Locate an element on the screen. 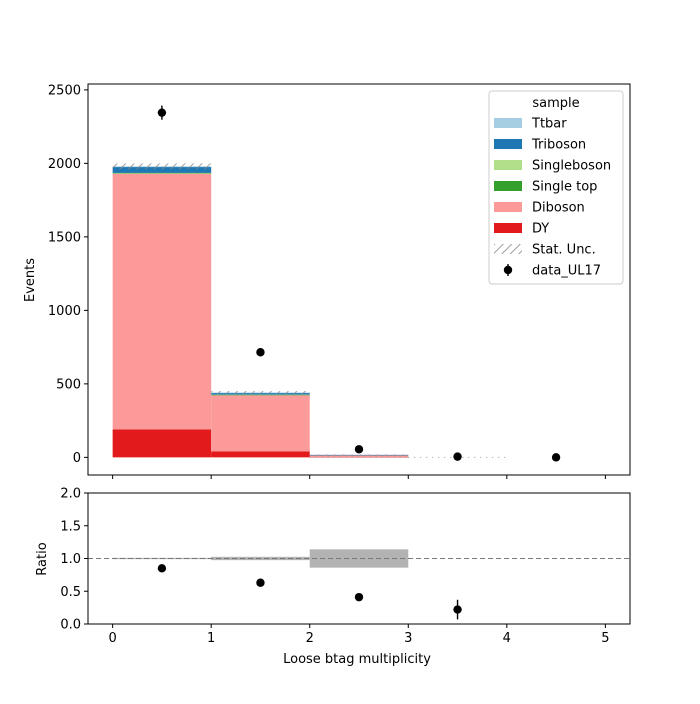 This screenshot has height=704, width=700. ratio-x-ticks: 0 1 2 3 4 5 is located at coordinates (359, 635).